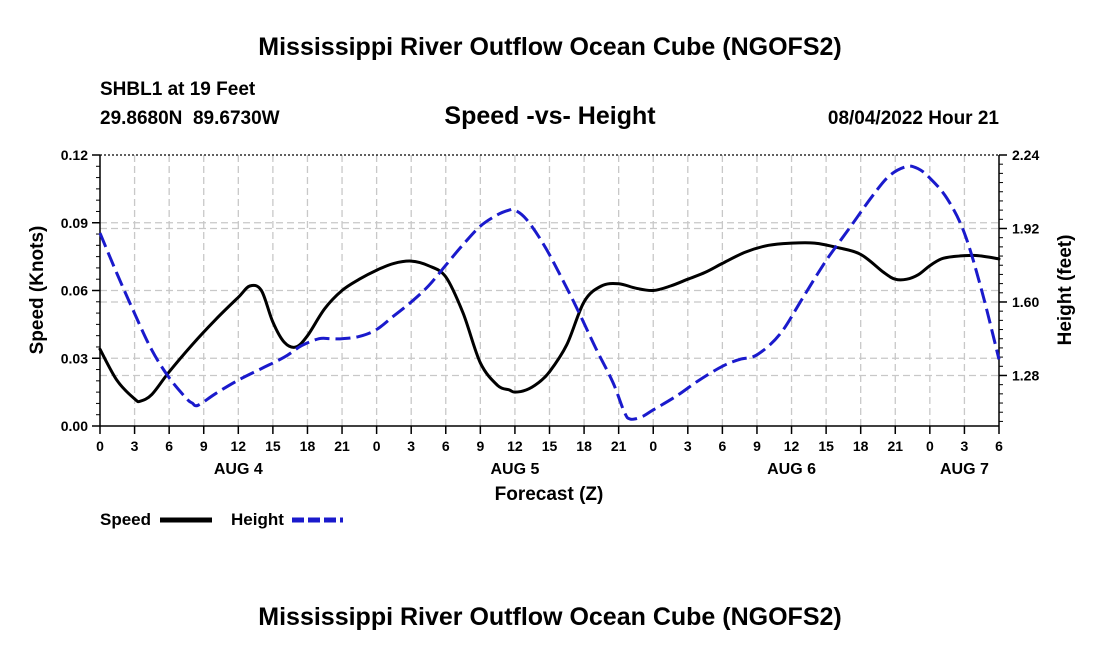 This screenshot has width=1100, height=650. I want to click on legend: Speed Height, so click(221, 519).